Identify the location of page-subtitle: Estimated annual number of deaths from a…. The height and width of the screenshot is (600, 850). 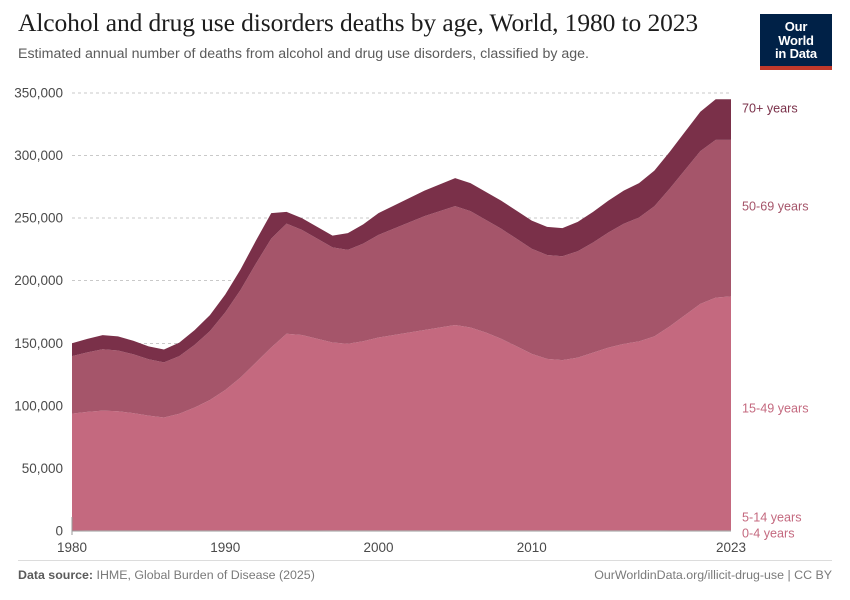
(303, 54).